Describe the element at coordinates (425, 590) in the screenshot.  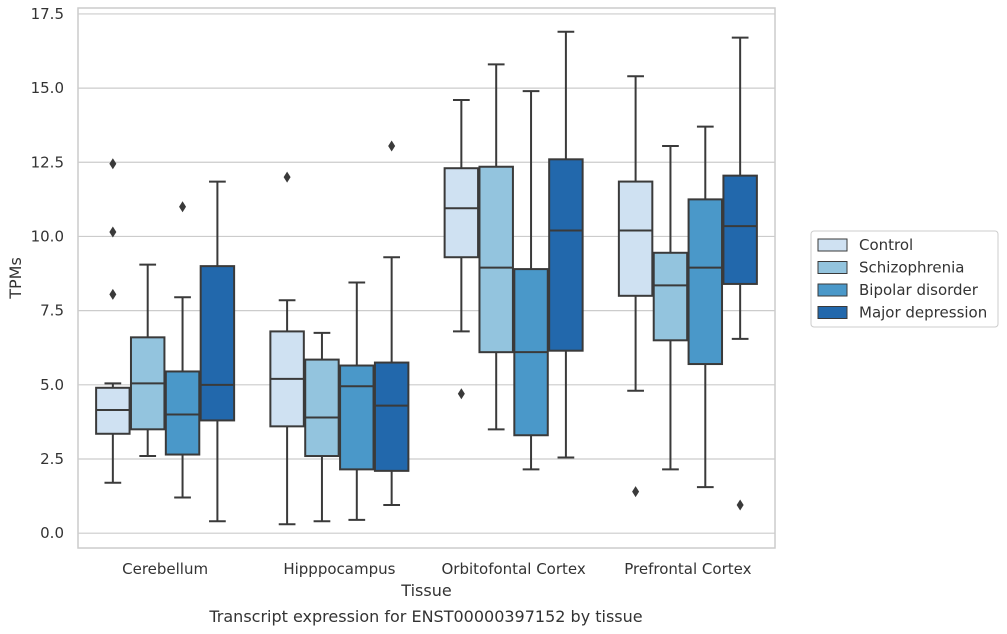
I see `x-axis-label: Tissue` at that location.